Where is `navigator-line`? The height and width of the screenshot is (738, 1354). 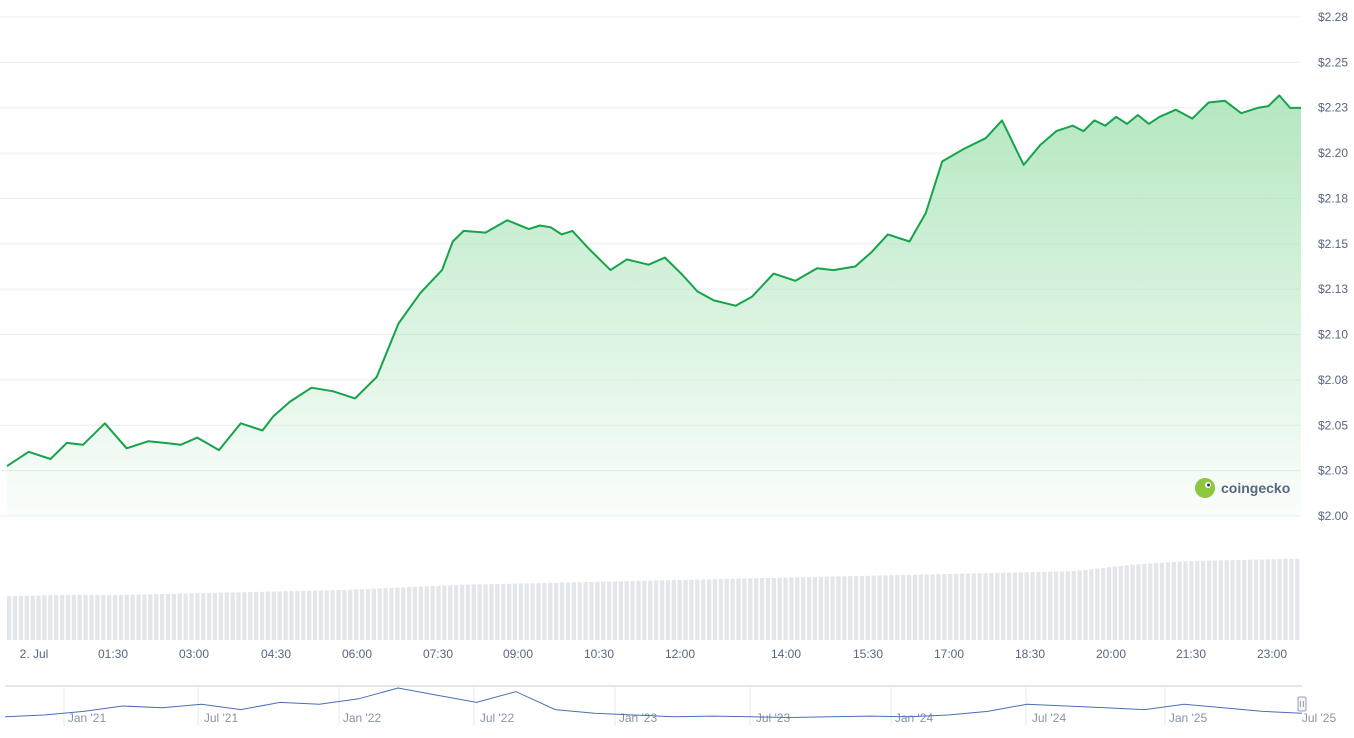 navigator-line is located at coordinates (653, 703).